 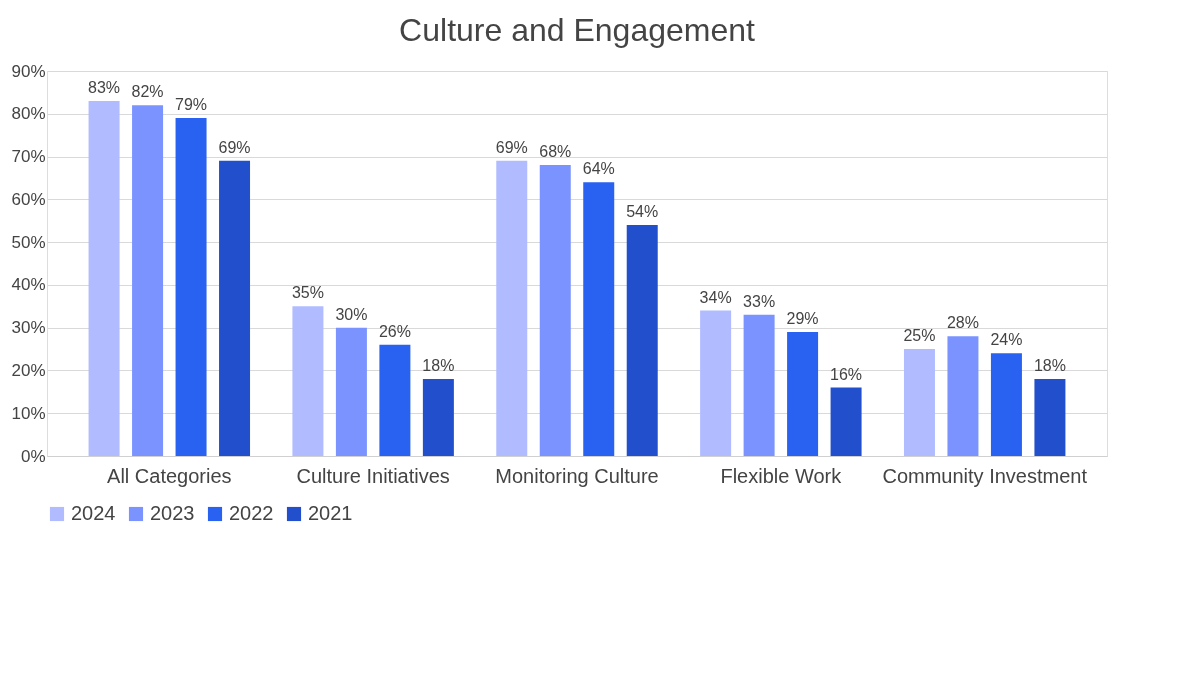 I want to click on y-tick-label: 80%, so click(x=28, y=114).